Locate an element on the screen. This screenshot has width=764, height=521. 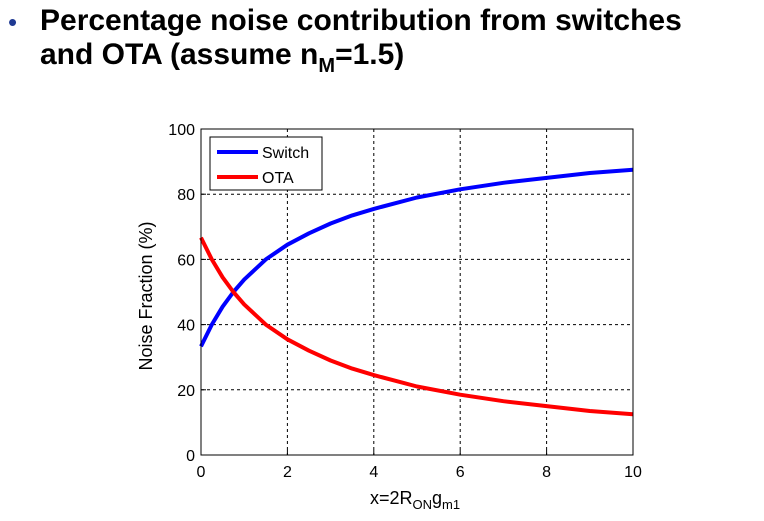
y-tick-label: 100 is located at coordinates (181, 130).